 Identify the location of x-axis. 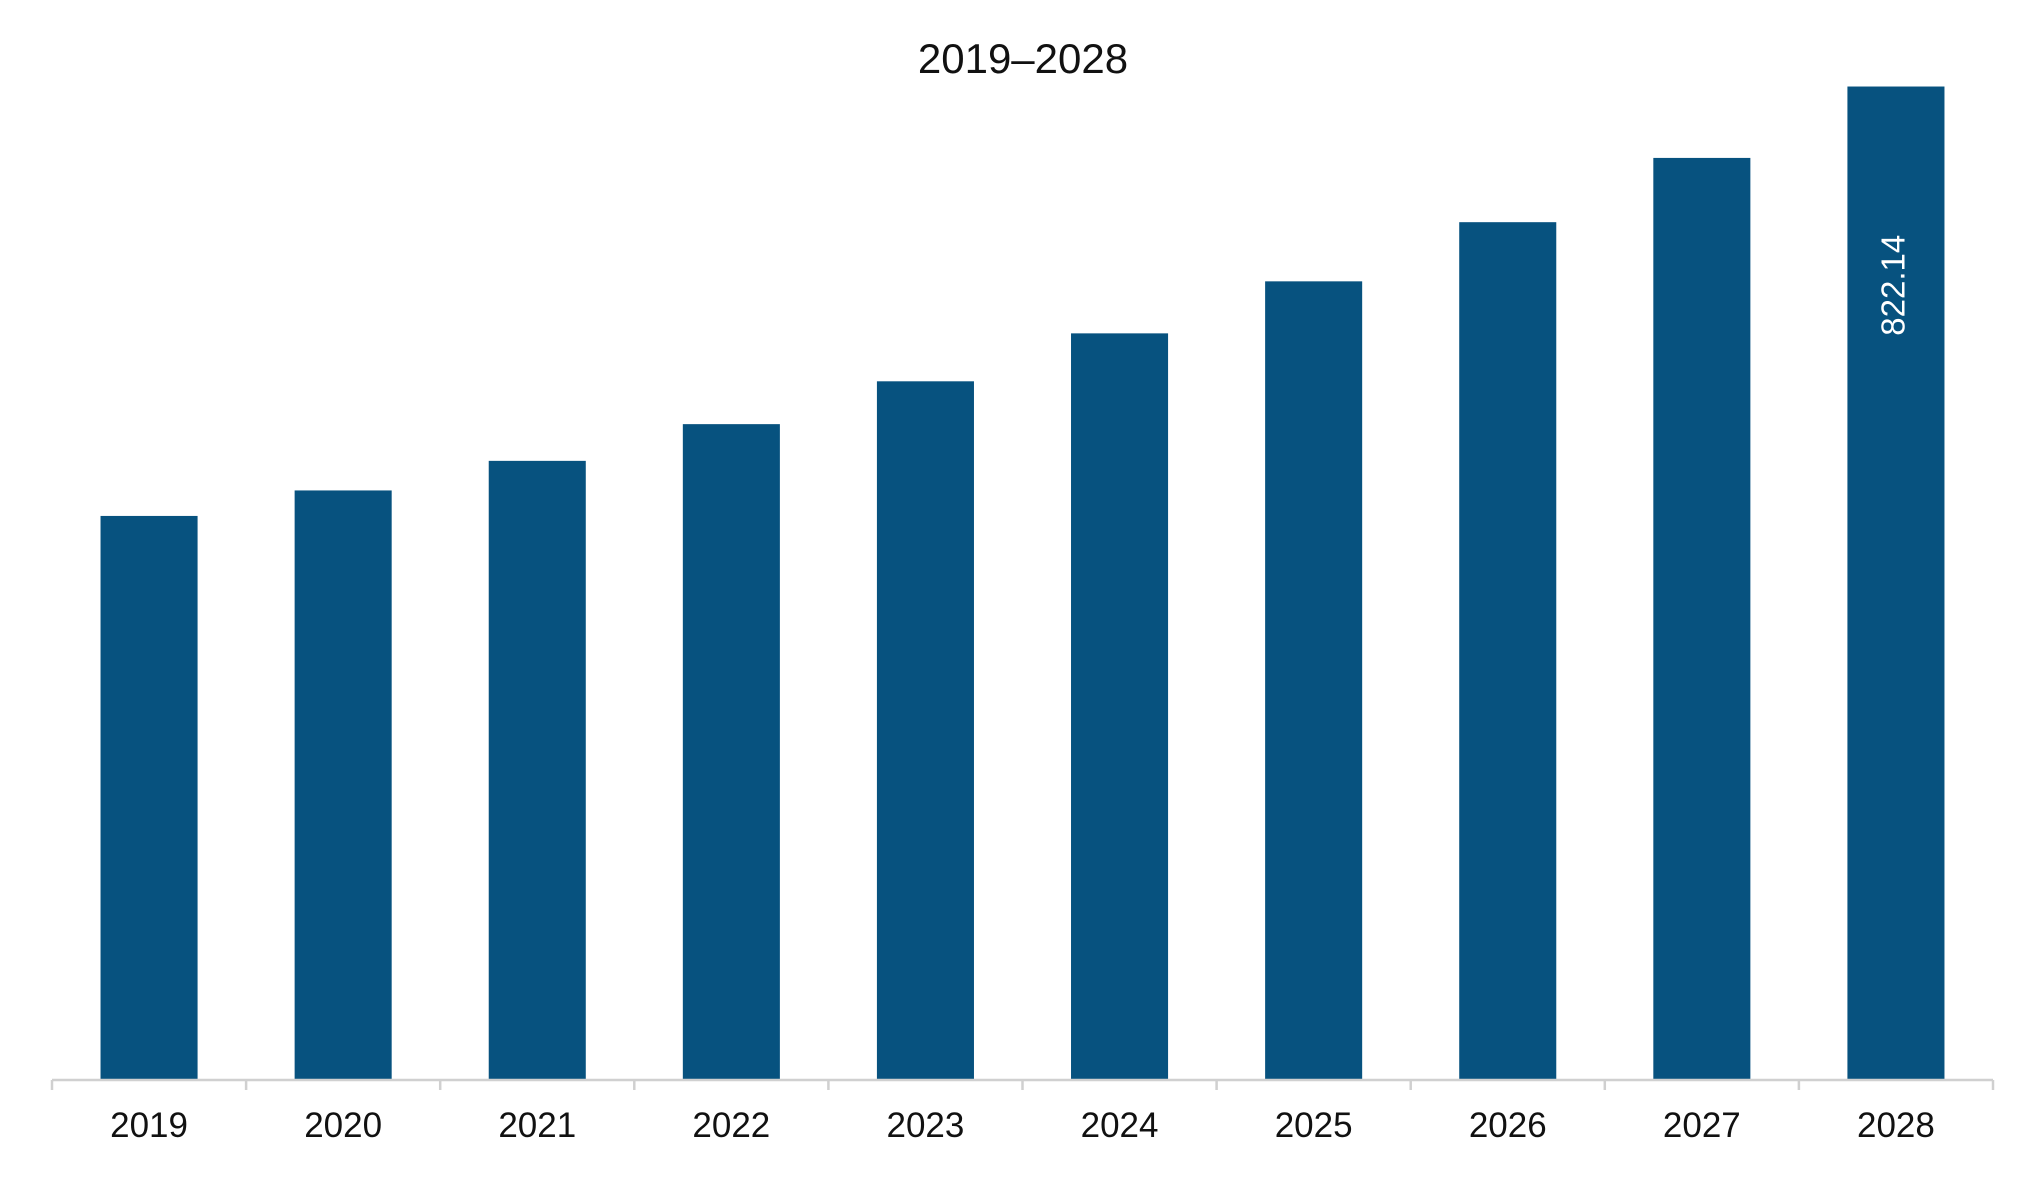
(1022, 1084).